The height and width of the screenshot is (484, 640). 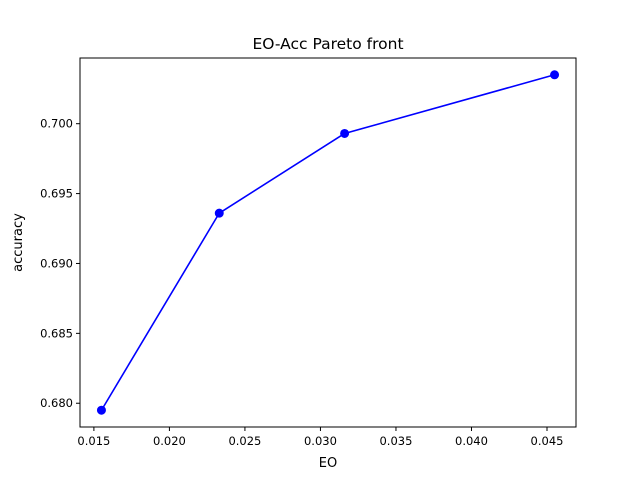 What do you see at coordinates (327, 44) in the screenshot?
I see `chart-title: EO-Acc Pareto front` at bounding box center [327, 44].